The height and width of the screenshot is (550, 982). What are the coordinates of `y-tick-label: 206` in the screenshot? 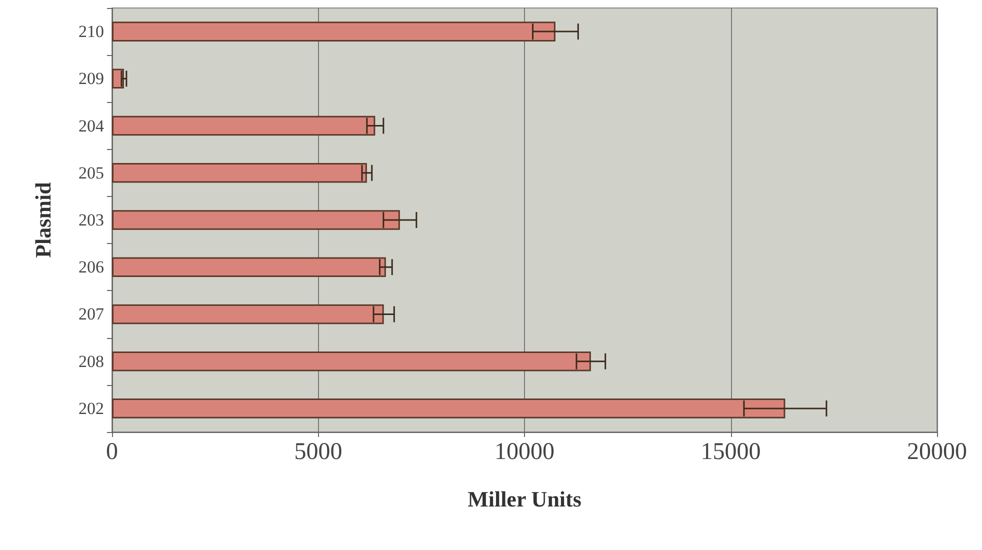 It's located at (91, 267).